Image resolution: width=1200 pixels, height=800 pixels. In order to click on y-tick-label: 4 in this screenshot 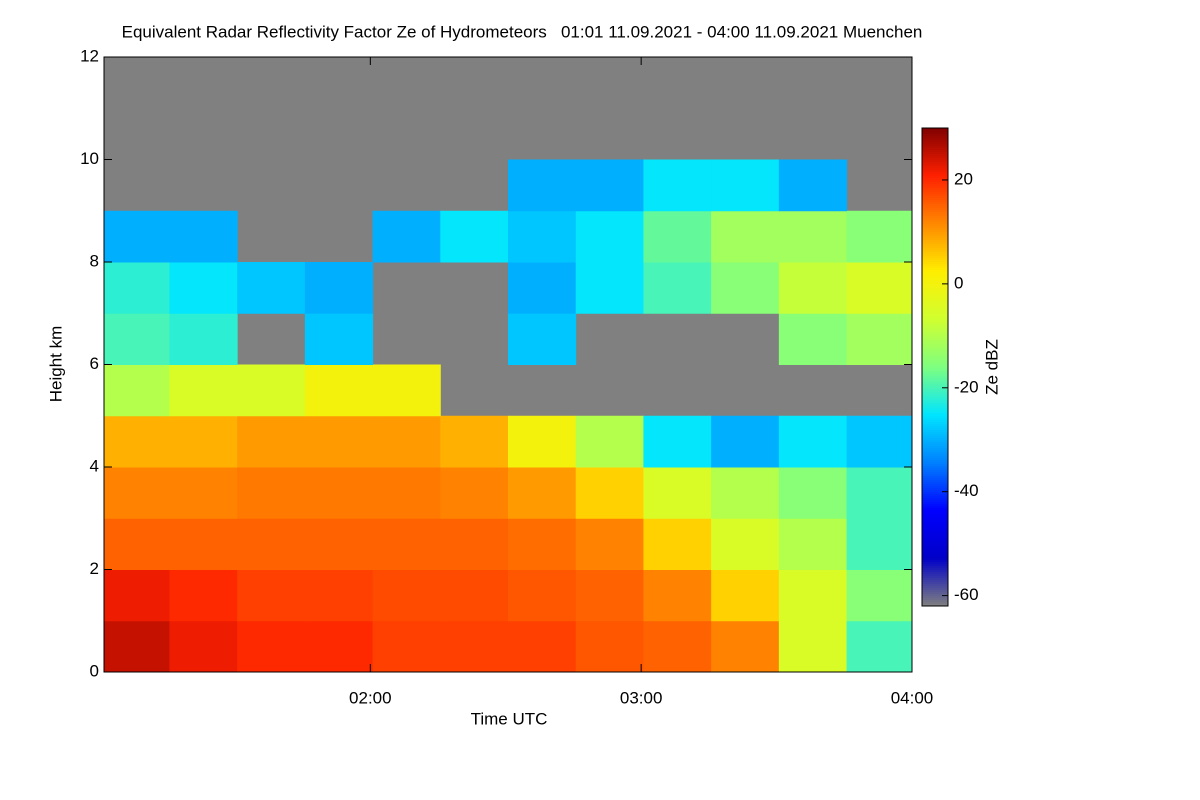, I will do `click(94, 465)`.